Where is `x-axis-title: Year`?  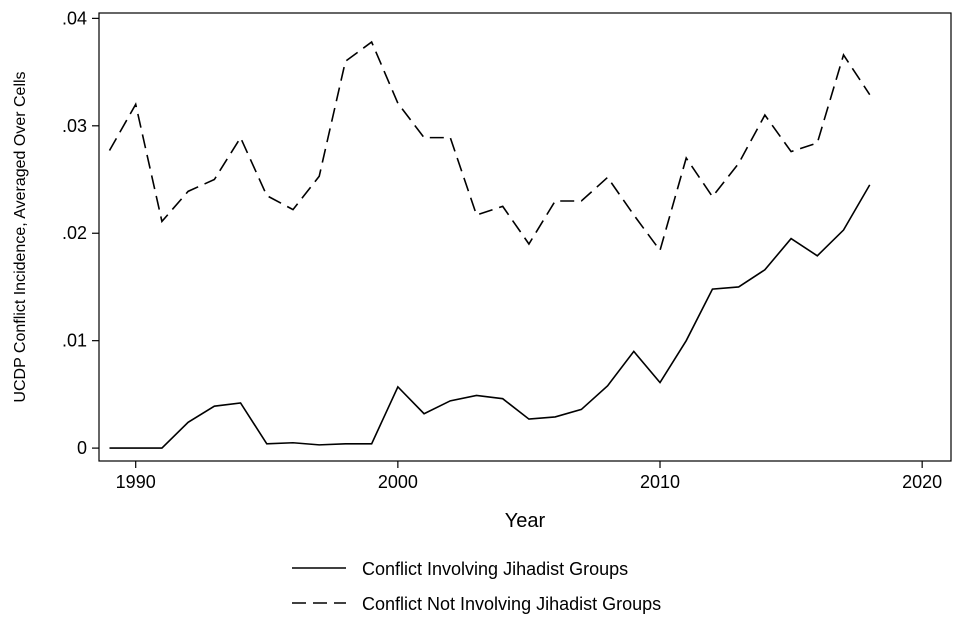
x-axis-title: Year is located at coordinates (525, 521).